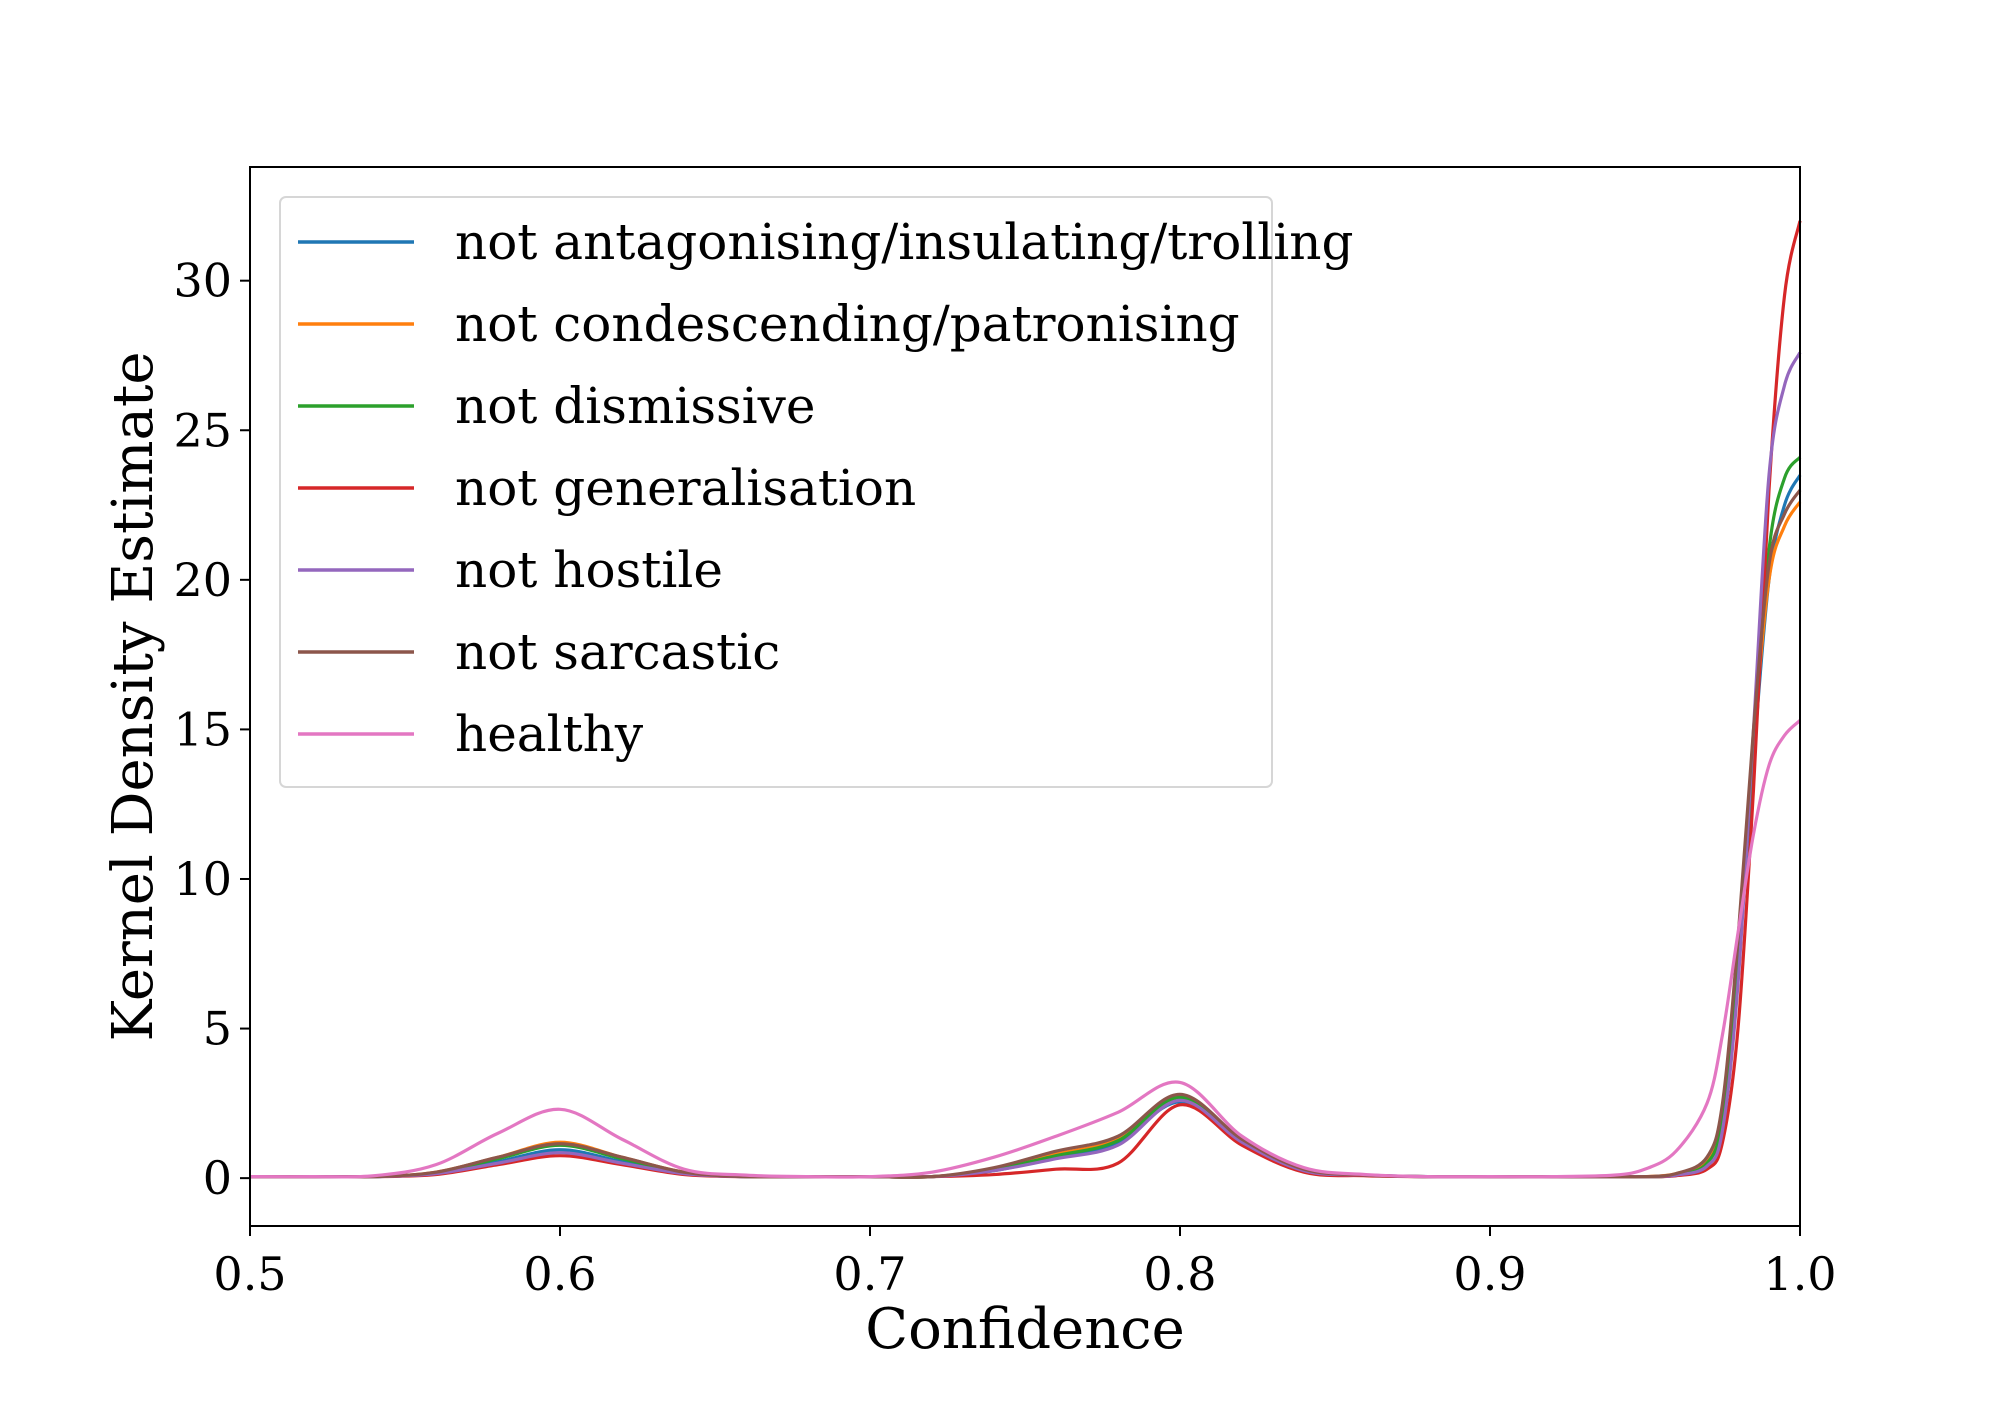  I want to click on x-tick-label: 0.5, so click(249, 1274).